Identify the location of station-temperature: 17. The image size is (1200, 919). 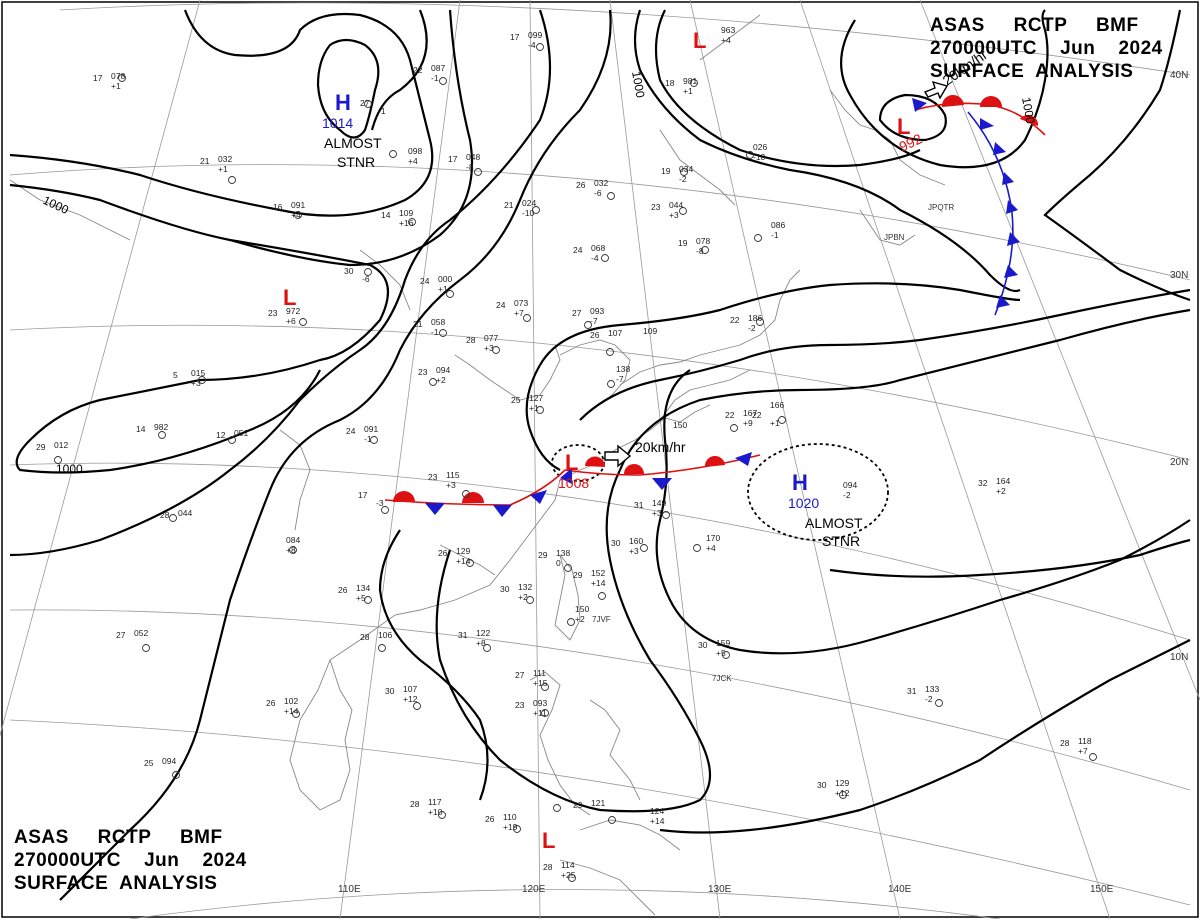
(515, 37).